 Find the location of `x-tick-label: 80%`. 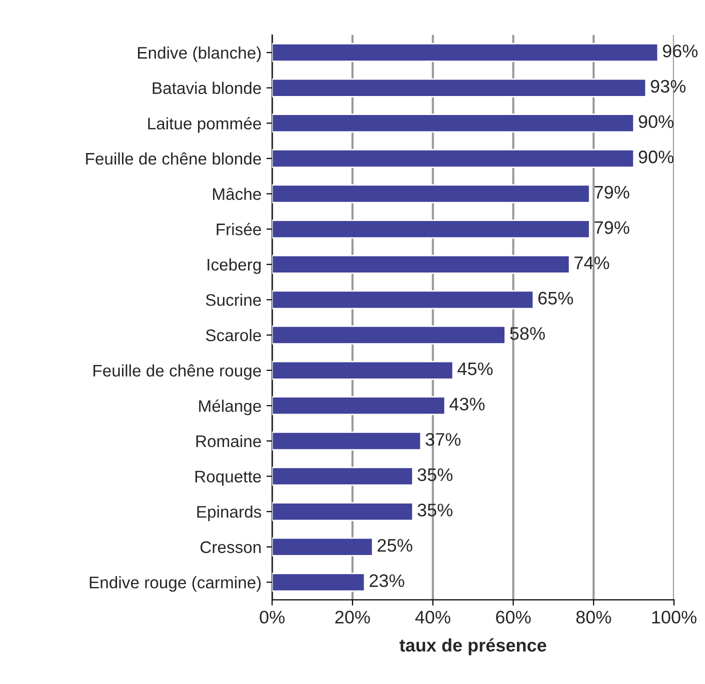

x-tick-label: 80% is located at coordinates (594, 617).